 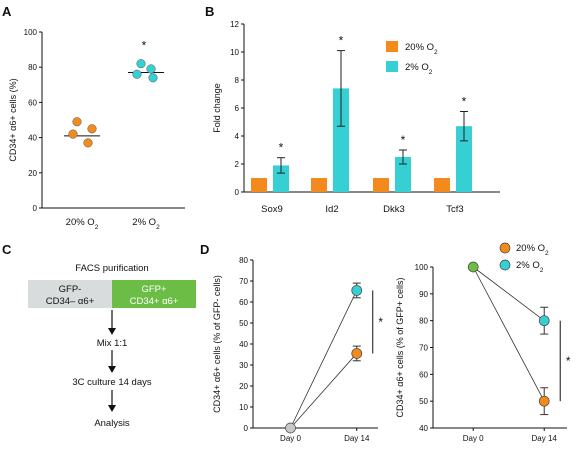 I want to click on gfp-negative-line1: GFP-, so click(x=70, y=289).